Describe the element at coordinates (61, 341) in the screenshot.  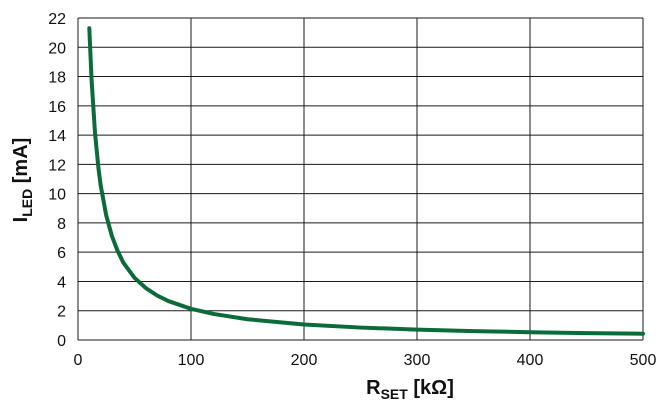
I see `y-tick-label: 0` at that location.